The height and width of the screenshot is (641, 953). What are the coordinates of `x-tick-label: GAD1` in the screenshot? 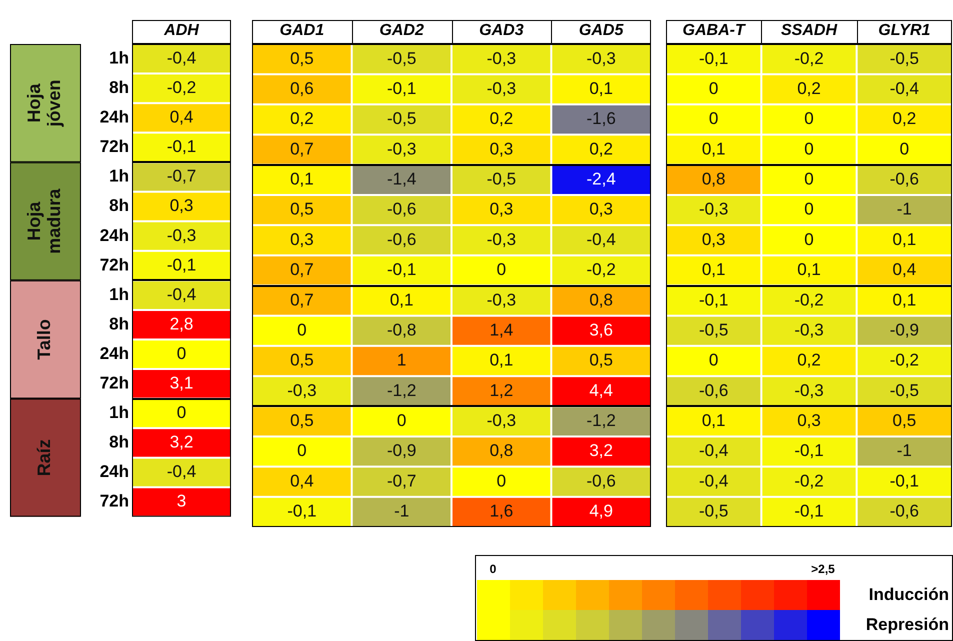 It's located at (302, 30).